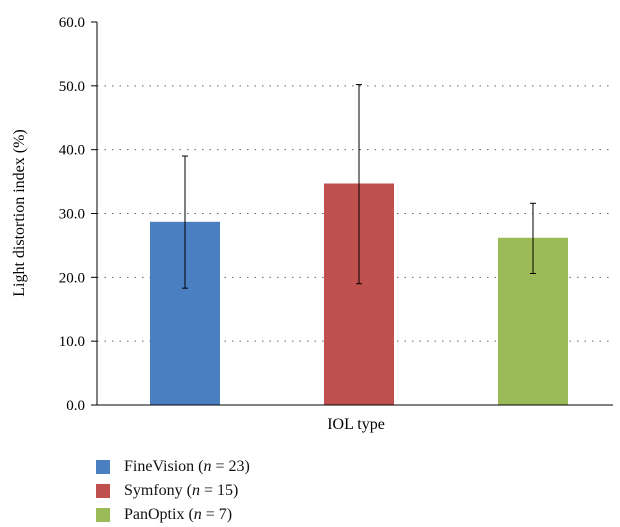 The image size is (620, 527). Describe the element at coordinates (72, 278) in the screenshot. I see `y-tick-label: 20.0` at that location.